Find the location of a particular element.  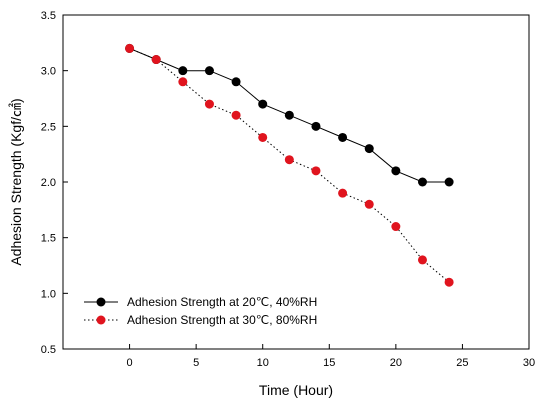

y-tick-label: 0.5 is located at coordinates (48, 350).